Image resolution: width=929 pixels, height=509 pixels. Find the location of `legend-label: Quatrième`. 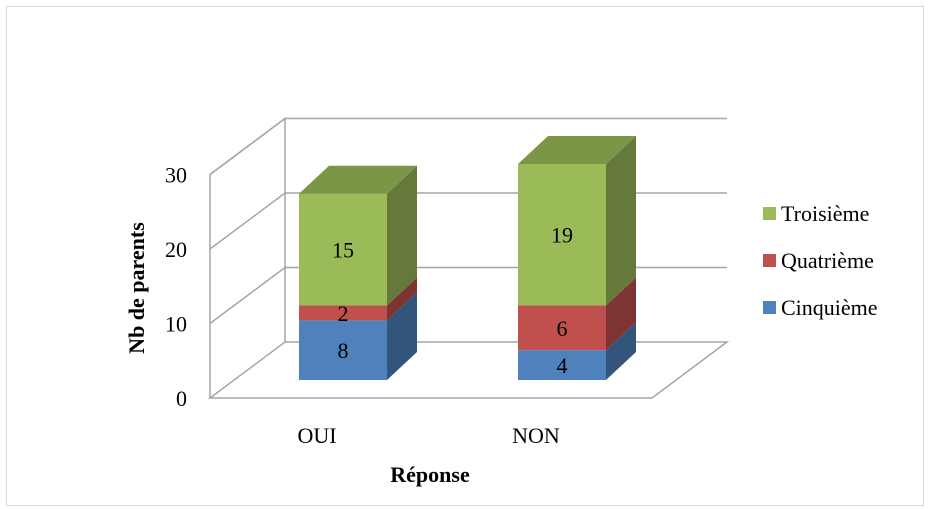

legend-label: Quatrième is located at coordinates (827, 260).